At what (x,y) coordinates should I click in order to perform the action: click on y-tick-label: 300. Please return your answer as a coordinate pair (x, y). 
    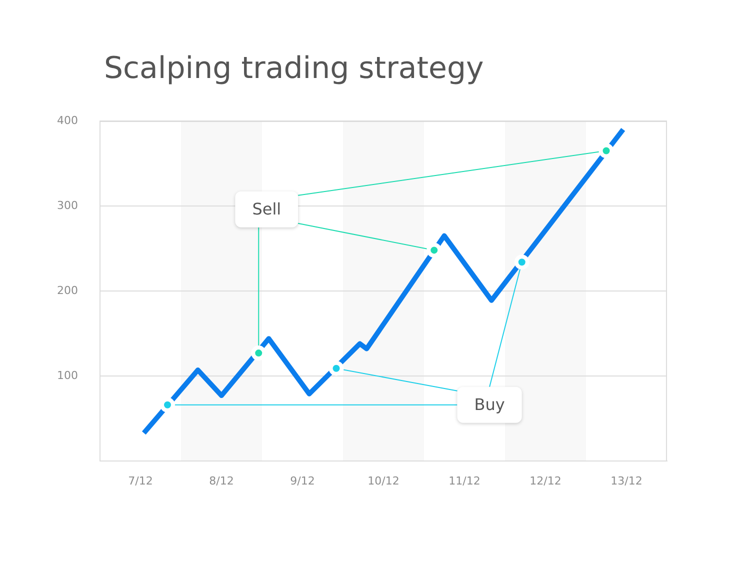
    Looking at the image, I should click on (67, 205).